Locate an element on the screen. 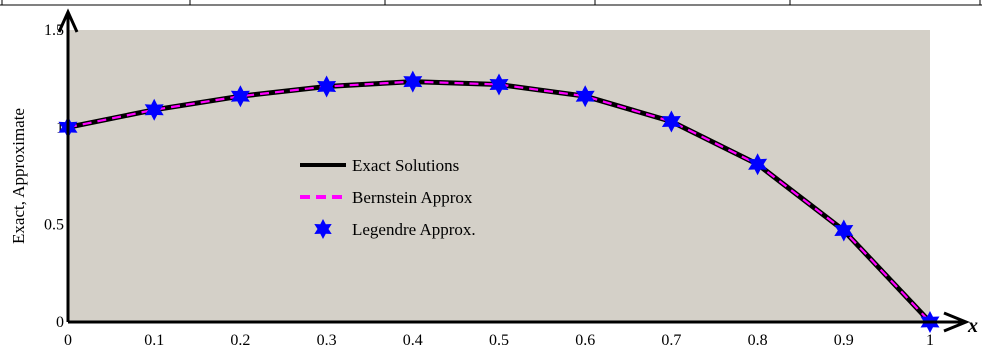  x-tick-label: 0.8 is located at coordinates (758, 339).